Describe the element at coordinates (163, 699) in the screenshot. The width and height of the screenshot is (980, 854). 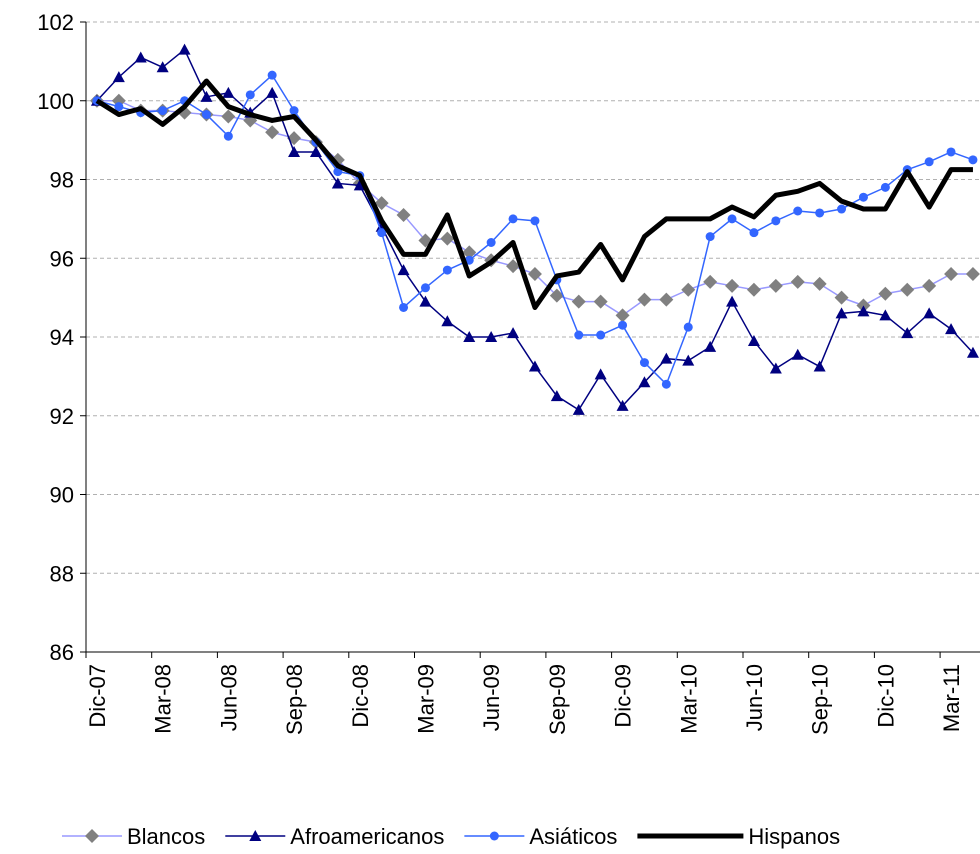
I see `x-tick-label: Mar-08` at that location.